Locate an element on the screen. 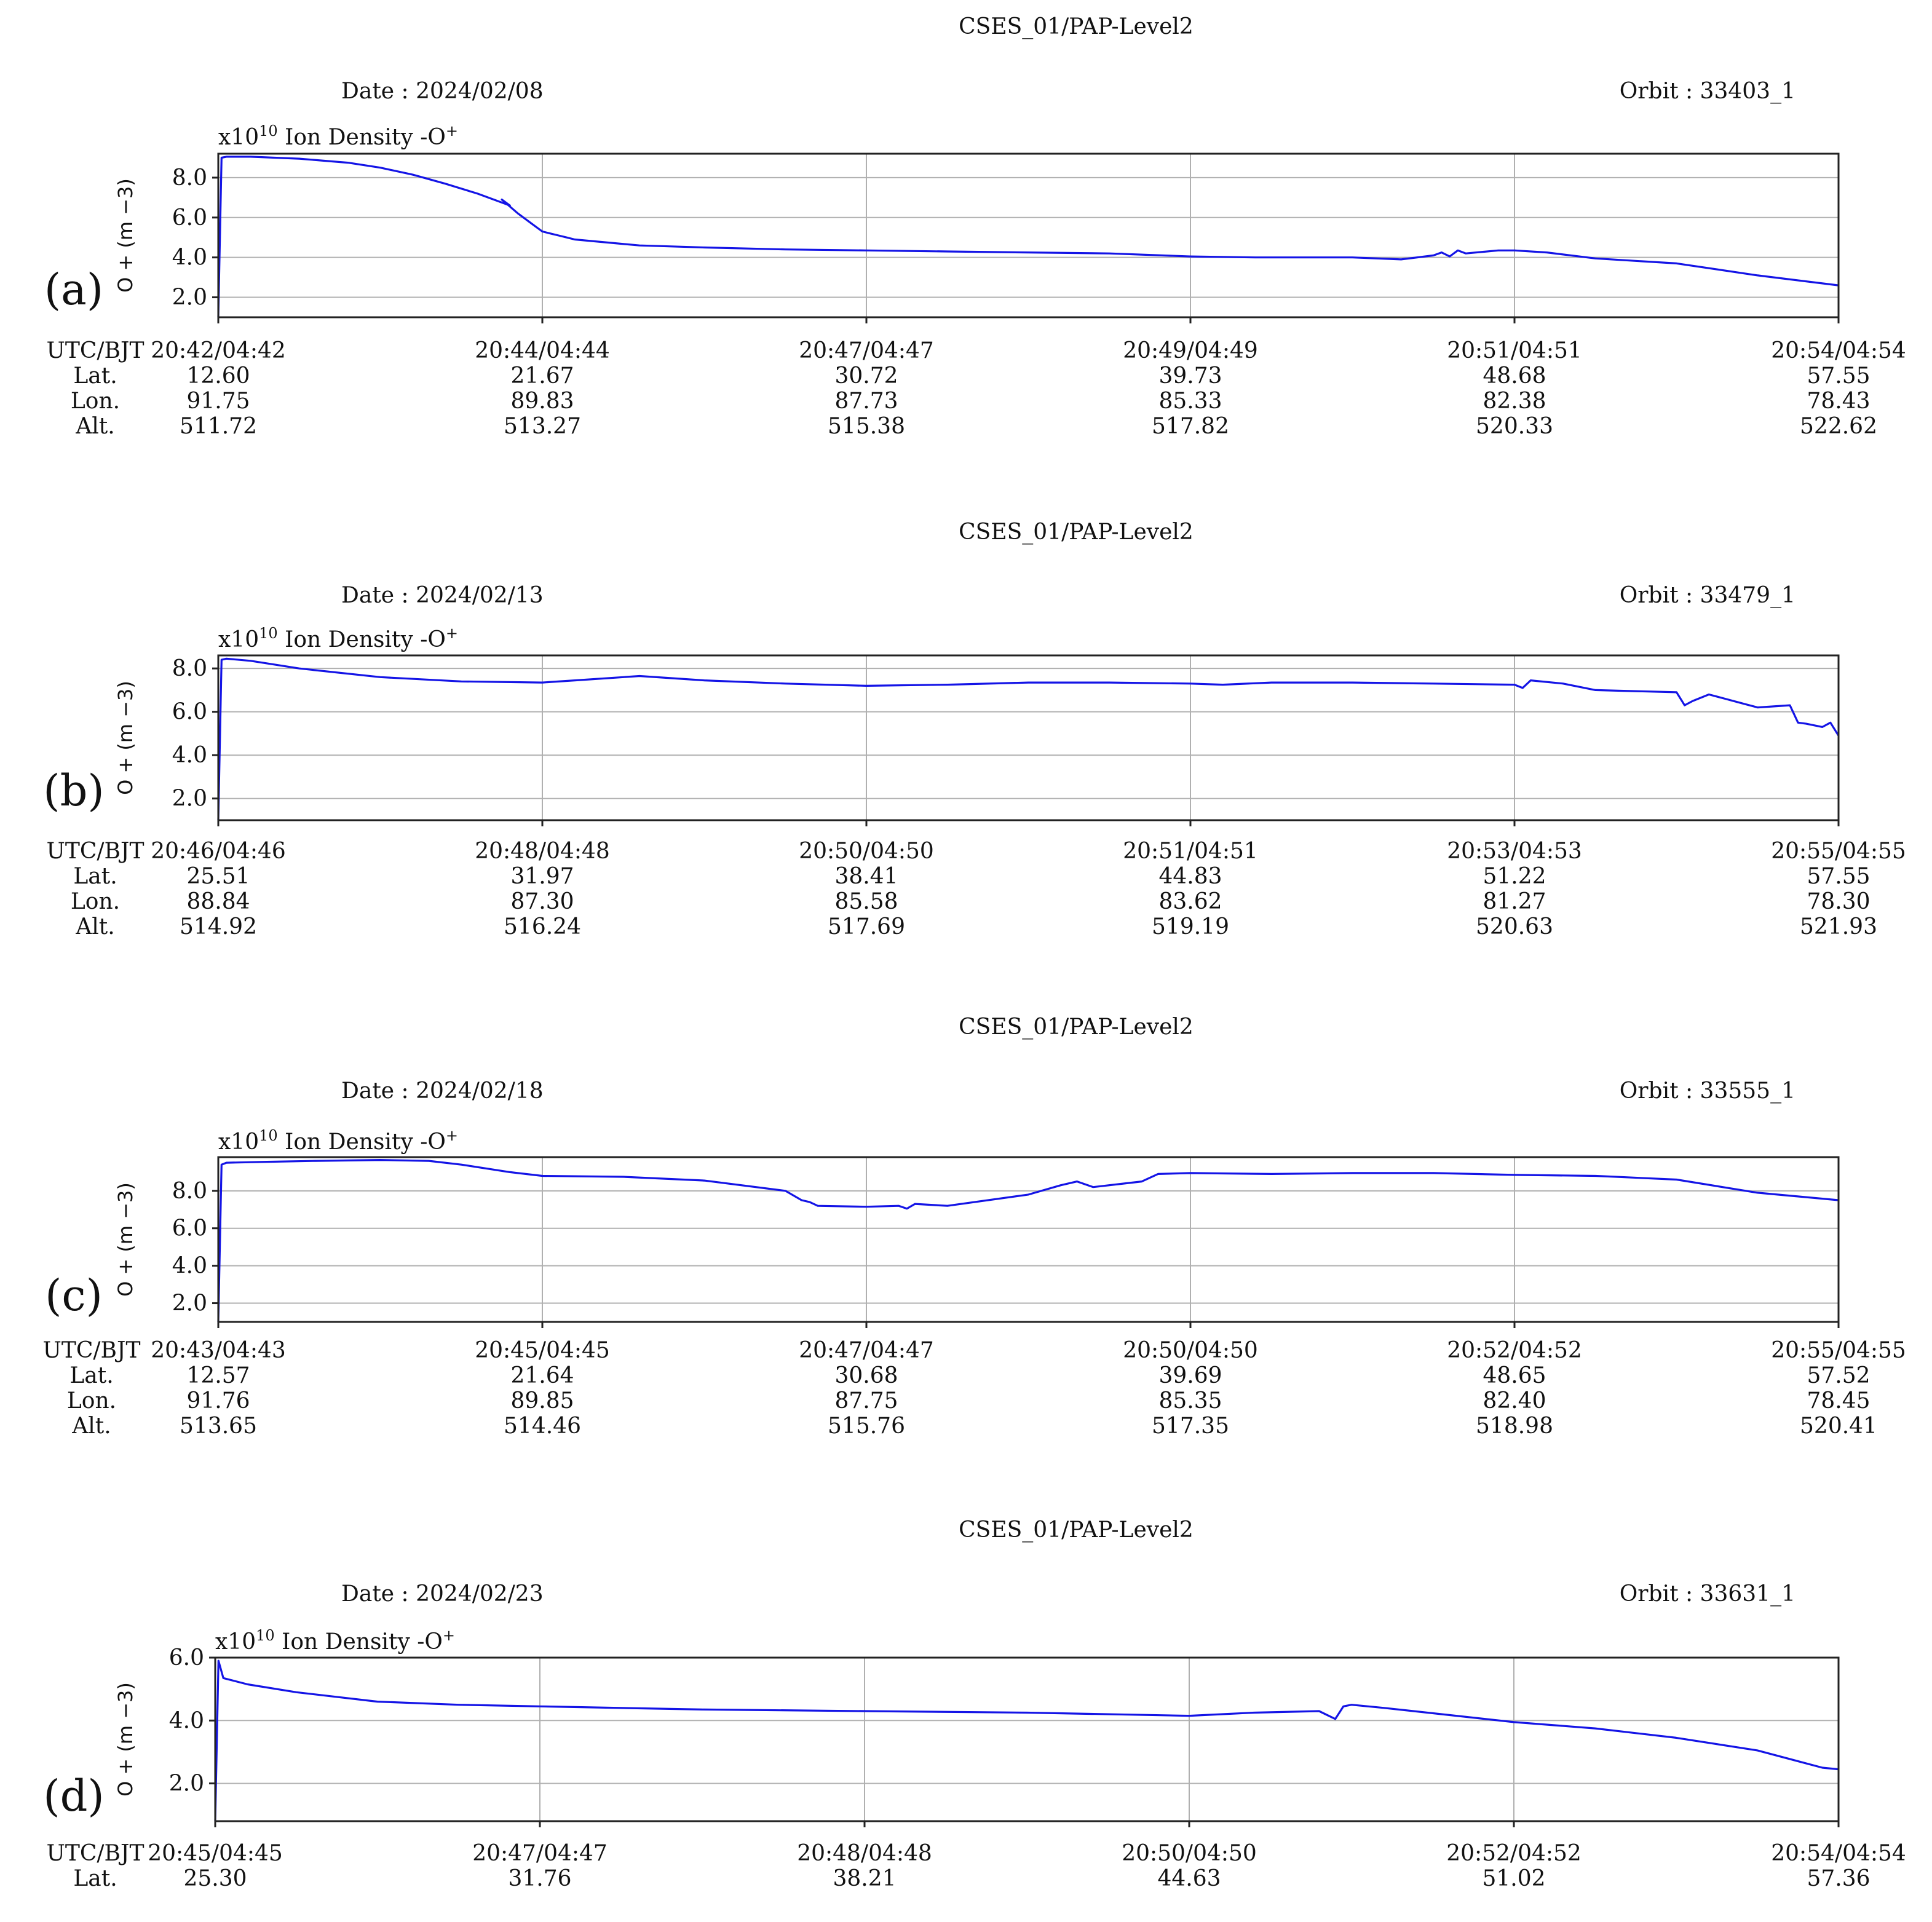  x-tick-time: 20:52/04:52 is located at coordinates (1514, 1350).